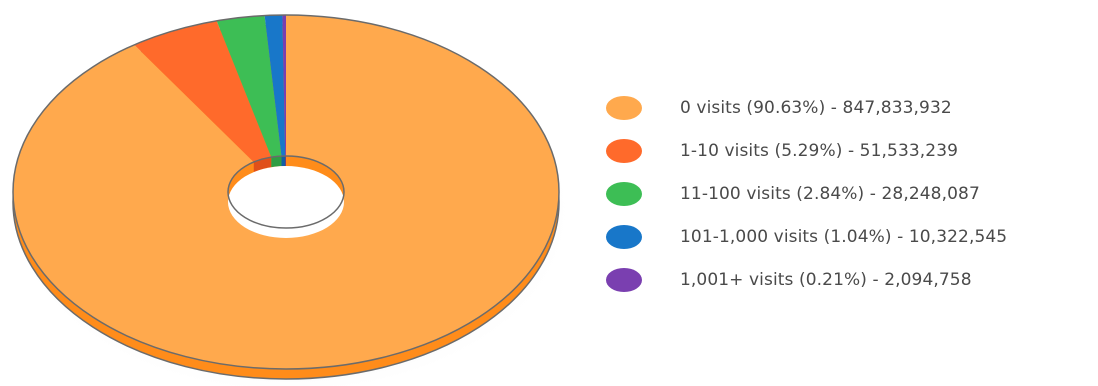 This screenshot has width=1098, height=386. I want to click on legend-label: 0 visits (90.63%) - 847,833,932, so click(816, 108).